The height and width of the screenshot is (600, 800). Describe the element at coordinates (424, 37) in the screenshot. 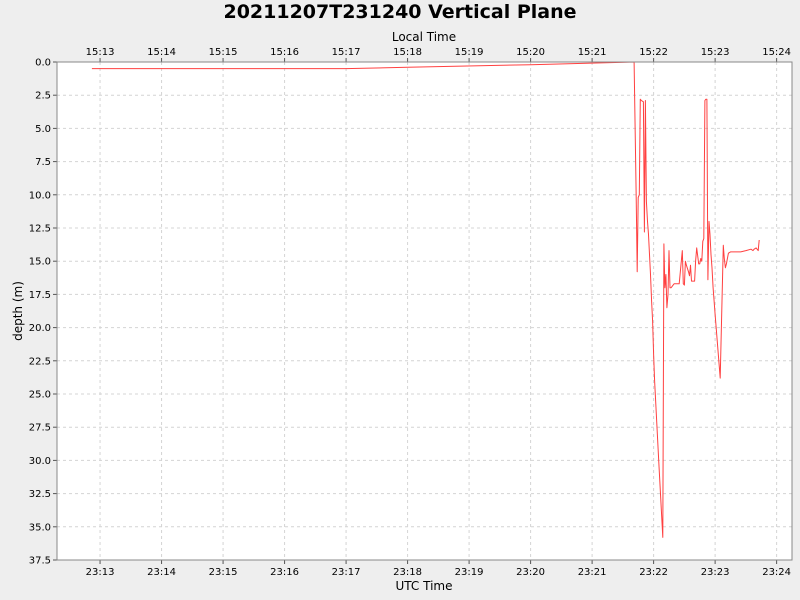

I see `local-time-axis-label: Local Time` at that location.